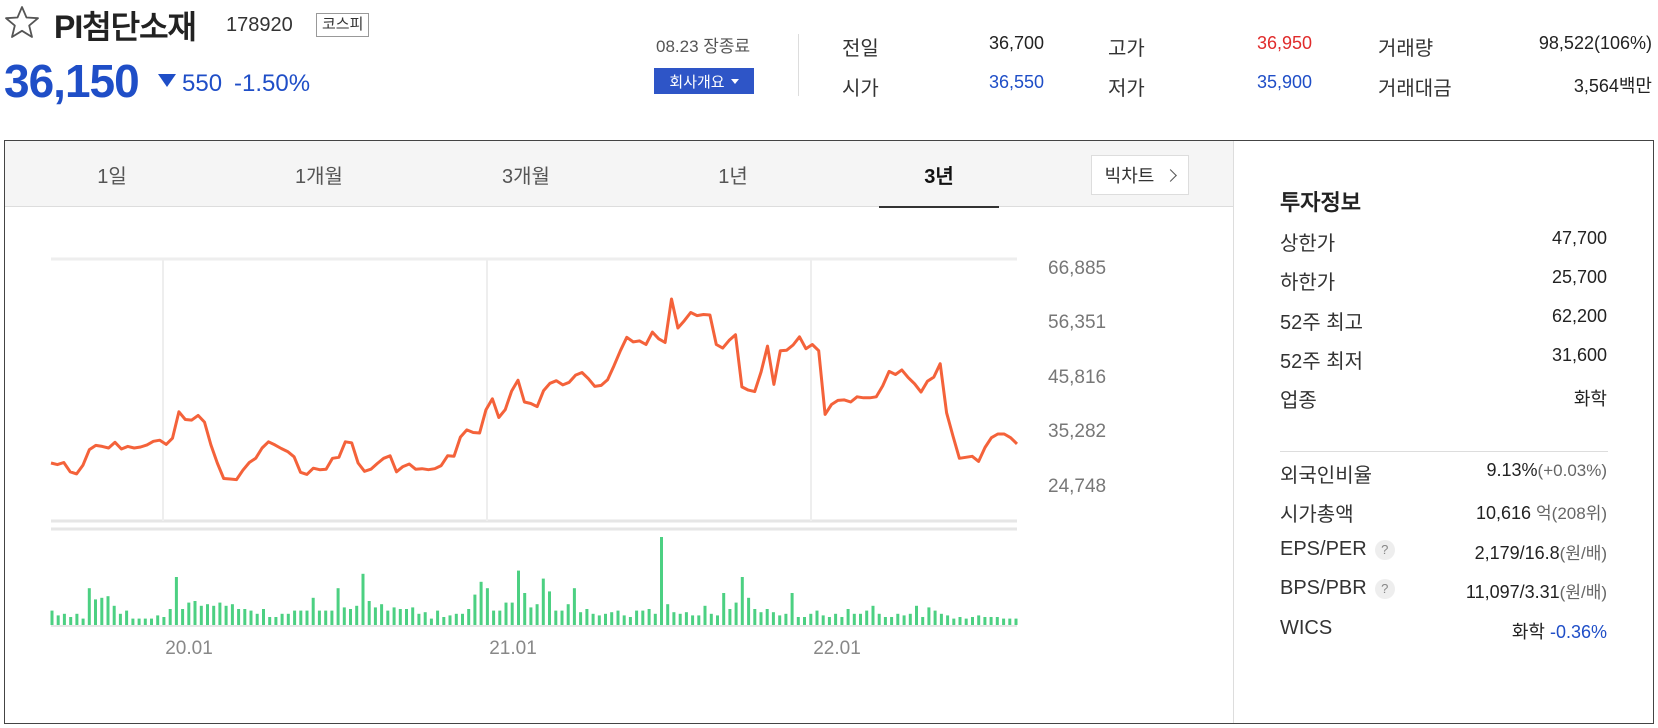 This screenshot has height=728, width=1658. Describe the element at coordinates (1512, 470) in the screenshot. I see `foreign-ratio-number: 9.13%` at that location.